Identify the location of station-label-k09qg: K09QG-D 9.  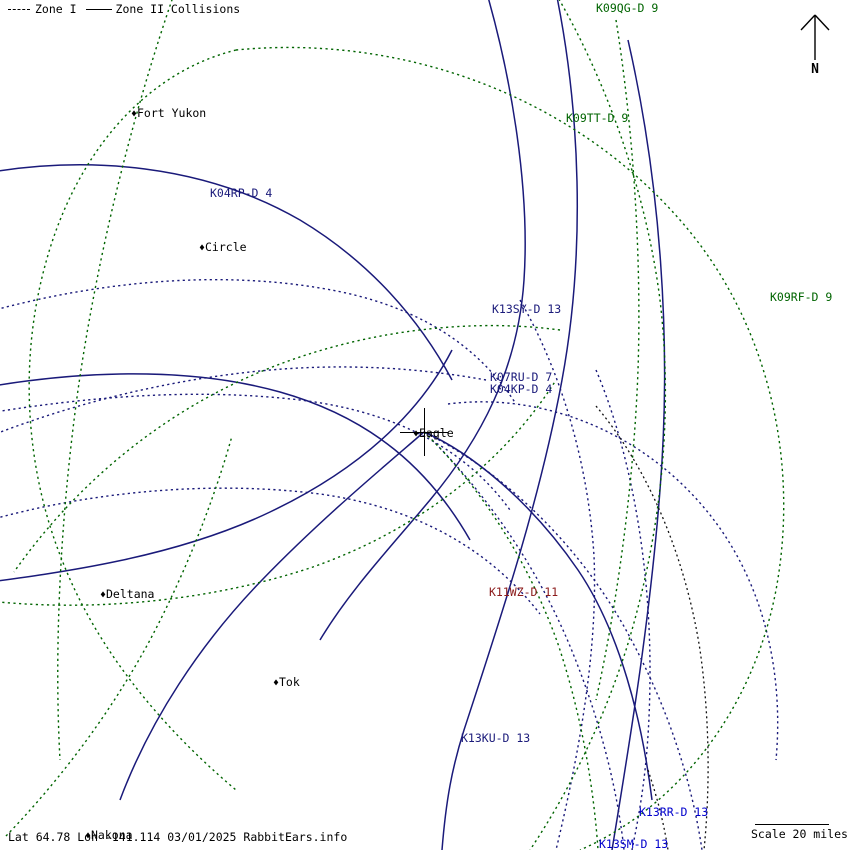
(627, 8).